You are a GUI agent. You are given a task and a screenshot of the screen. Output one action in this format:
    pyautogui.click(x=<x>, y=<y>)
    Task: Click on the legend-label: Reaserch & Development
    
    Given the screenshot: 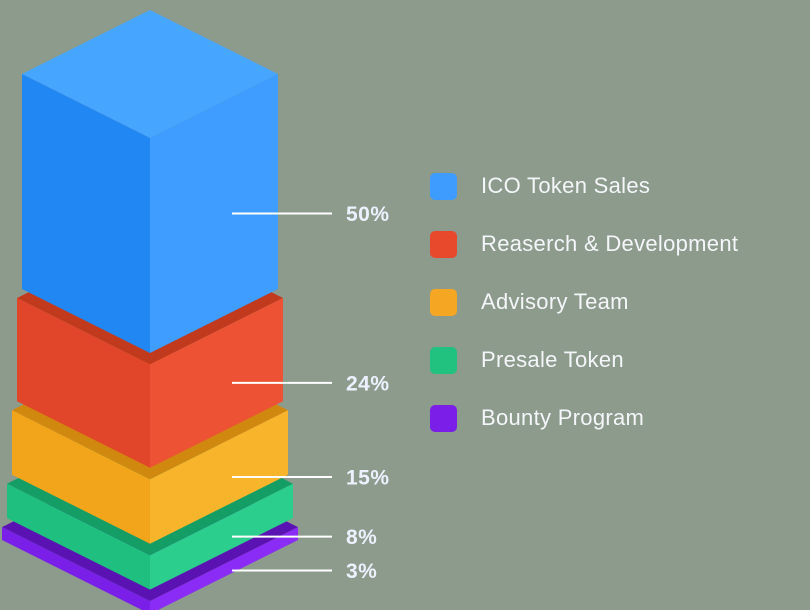 What is the action you would take?
    pyautogui.click(x=610, y=243)
    